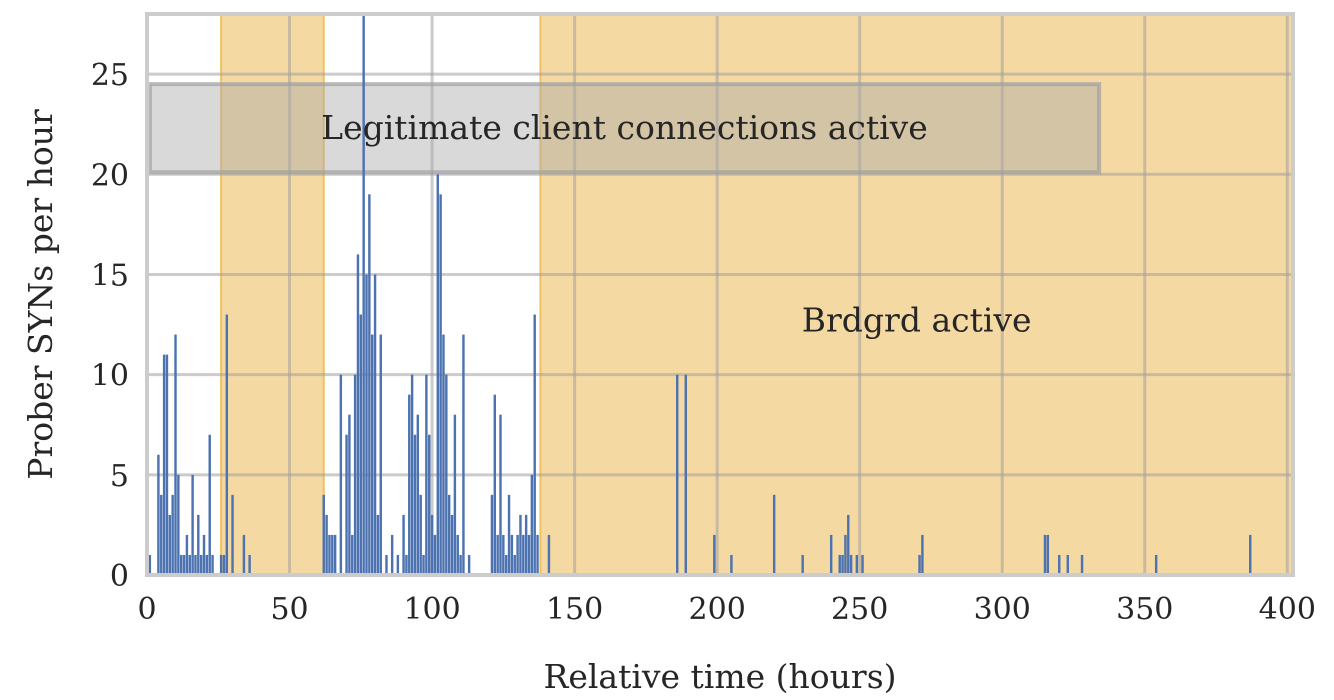 The width and height of the screenshot is (1334, 700). Describe the element at coordinates (917, 320) in the screenshot. I see `brdgrd-active-label: Brdgrd active` at that location.